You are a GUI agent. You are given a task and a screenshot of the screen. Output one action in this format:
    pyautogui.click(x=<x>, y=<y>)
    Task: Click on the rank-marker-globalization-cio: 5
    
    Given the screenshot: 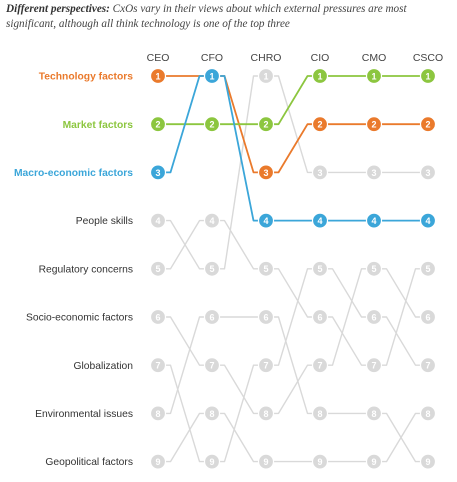 What is the action you would take?
    pyautogui.click(x=320, y=268)
    